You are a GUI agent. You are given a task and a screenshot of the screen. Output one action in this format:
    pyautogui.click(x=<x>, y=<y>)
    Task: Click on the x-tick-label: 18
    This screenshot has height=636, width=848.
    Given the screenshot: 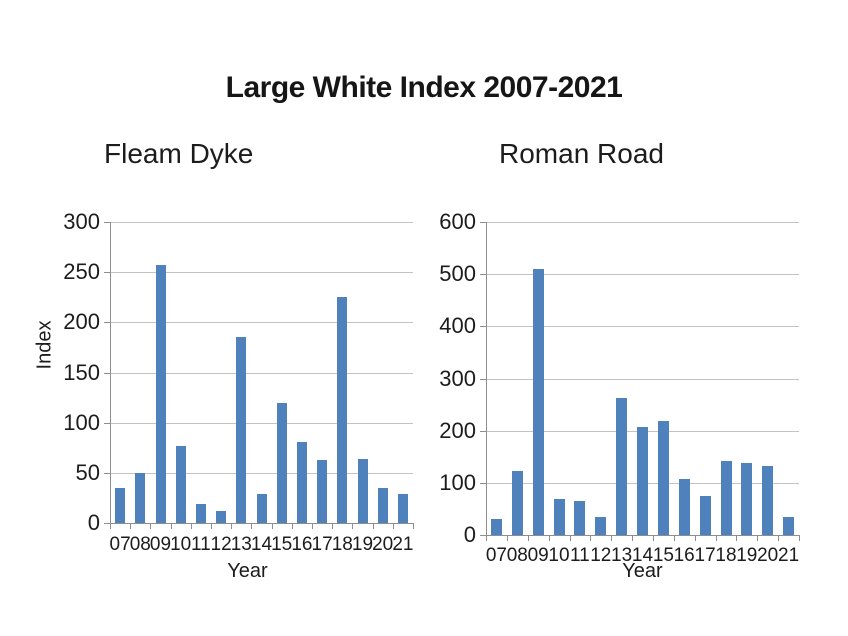 What is the action you would take?
    pyautogui.click(x=342, y=544)
    